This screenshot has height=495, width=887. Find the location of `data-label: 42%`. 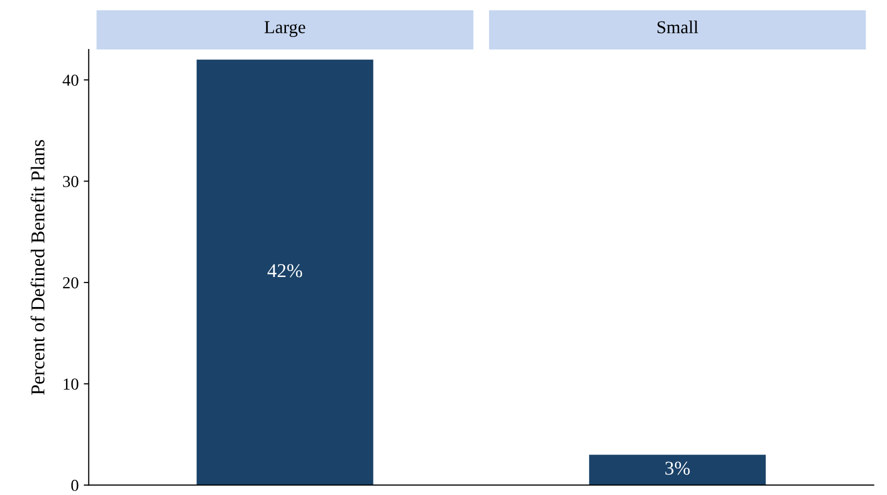

data-label: 42% is located at coordinates (285, 271).